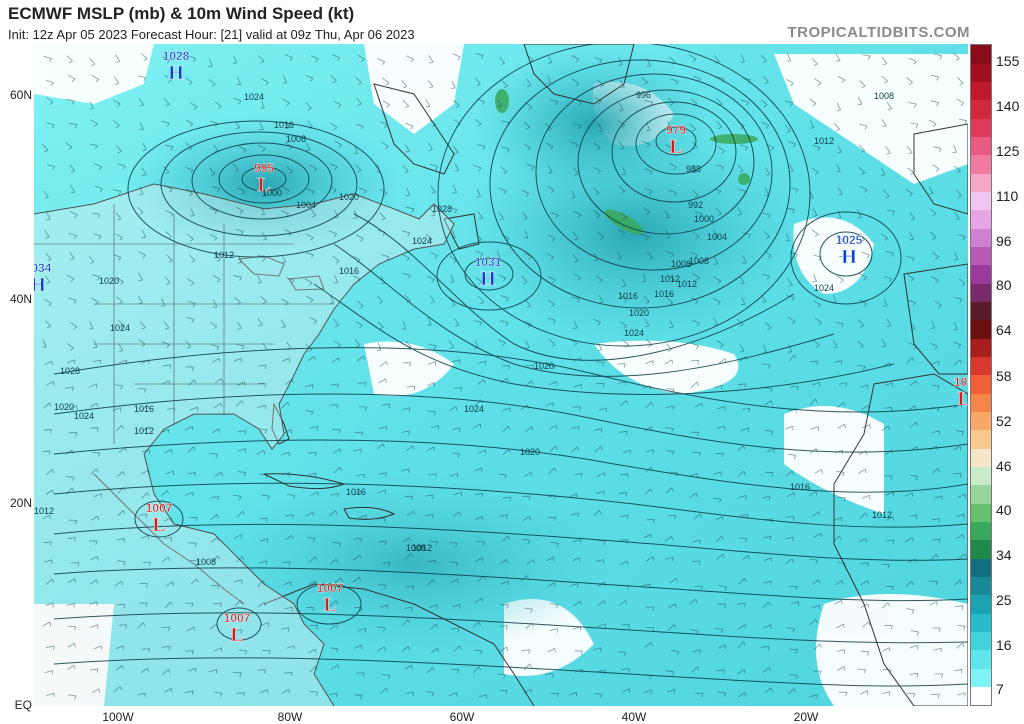 The image size is (1024, 724). What do you see at coordinates (981, 586) in the screenshot?
I see `colorbar-segment` at bounding box center [981, 586].